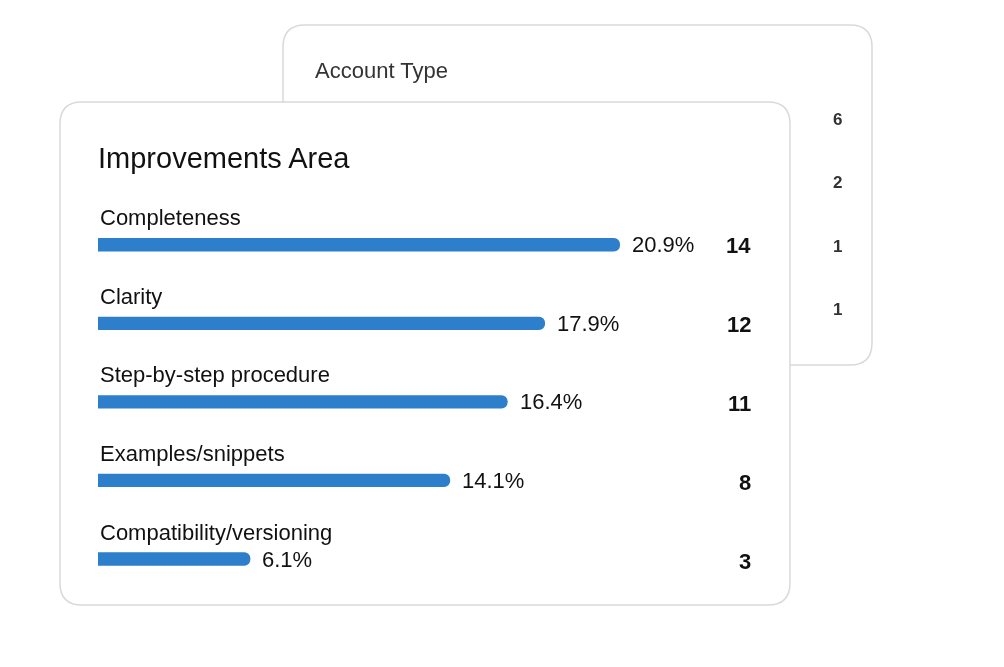  What do you see at coordinates (170, 217) in the screenshot?
I see `y-tick-label: Completeness` at bounding box center [170, 217].